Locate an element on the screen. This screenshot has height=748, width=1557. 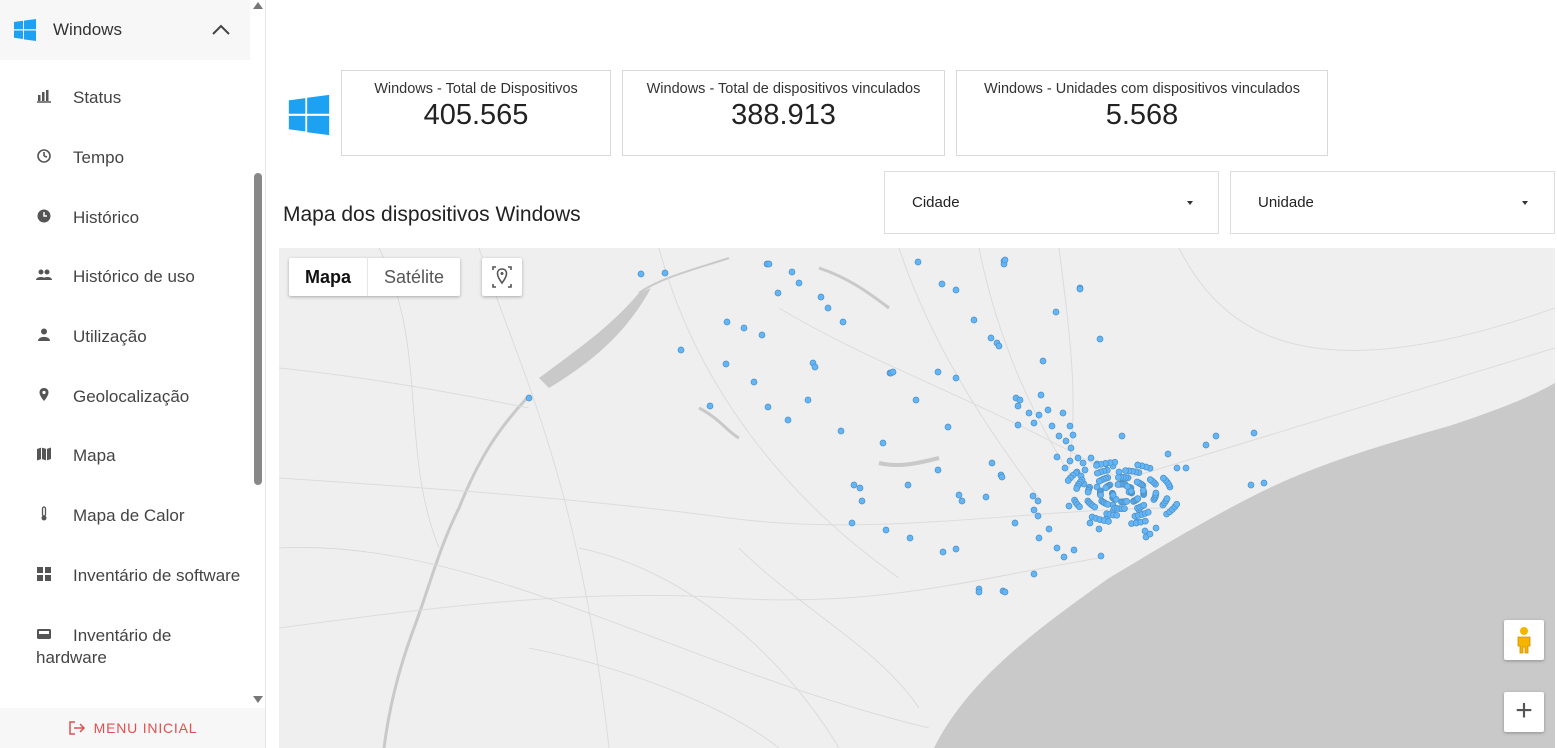
map-type-satellite-button: Satélite is located at coordinates (414, 277).